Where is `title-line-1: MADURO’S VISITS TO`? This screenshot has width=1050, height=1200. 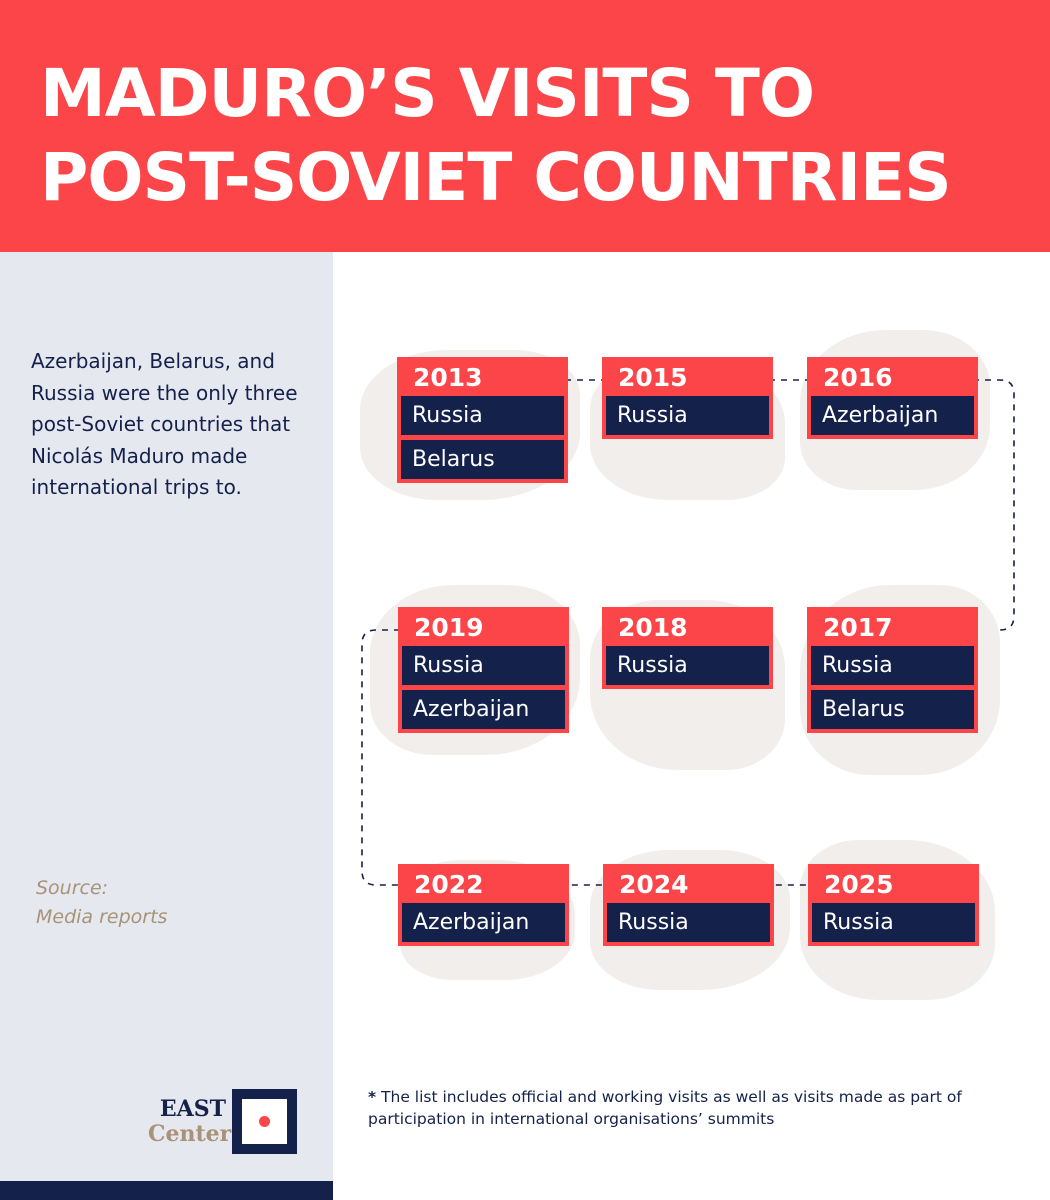
title-line-1: MADURO’S VISITS TO is located at coordinates (427, 93).